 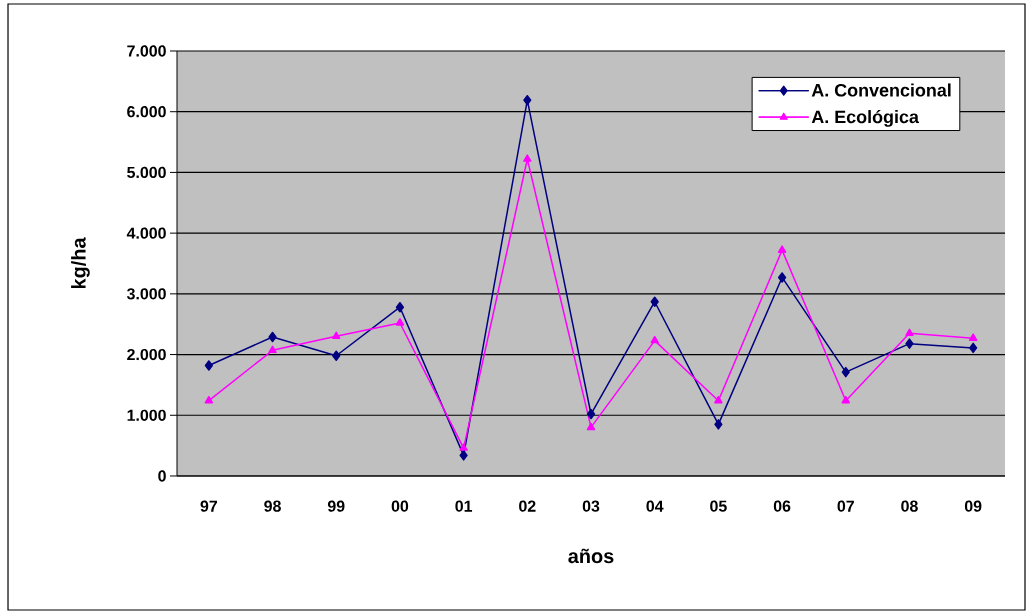 What do you see at coordinates (162, 476) in the screenshot?
I see `y-tick-label: 0` at bounding box center [162, 476].